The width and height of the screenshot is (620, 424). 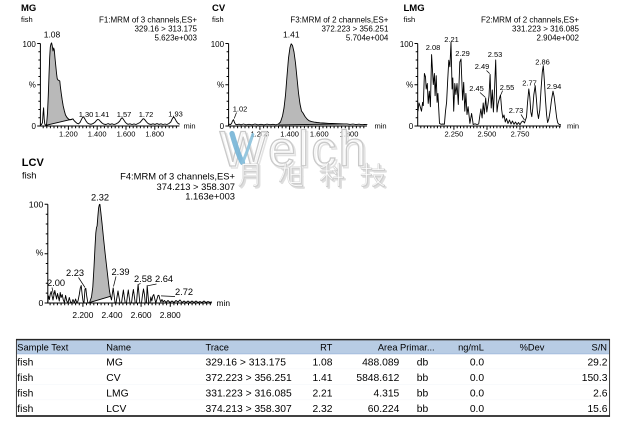 What do you see at coordinates (56, 283) in the screenshot?
I see `svg-text: 2.00` at bounding box center [56, 283].